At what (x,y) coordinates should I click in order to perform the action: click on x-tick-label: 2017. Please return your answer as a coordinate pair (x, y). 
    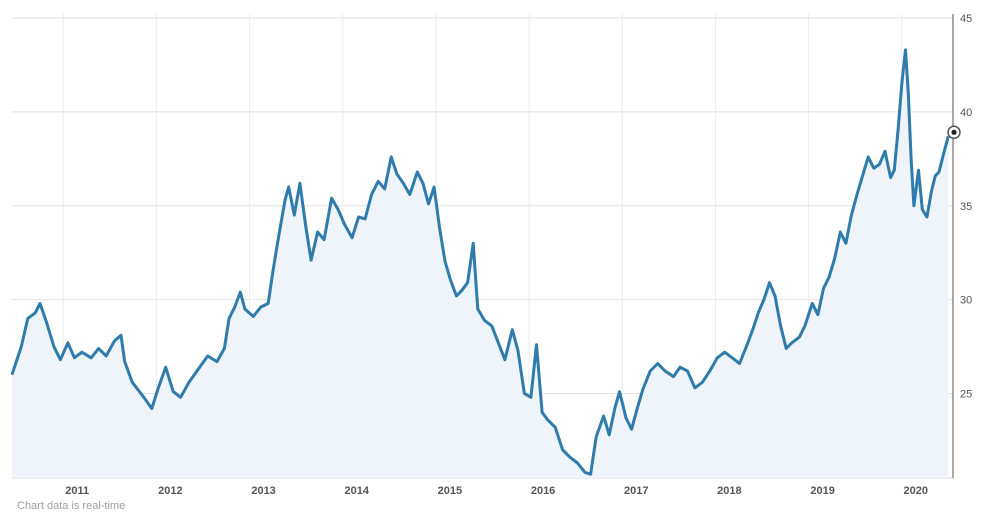
    Looking at the image, I should click on (636, 490).